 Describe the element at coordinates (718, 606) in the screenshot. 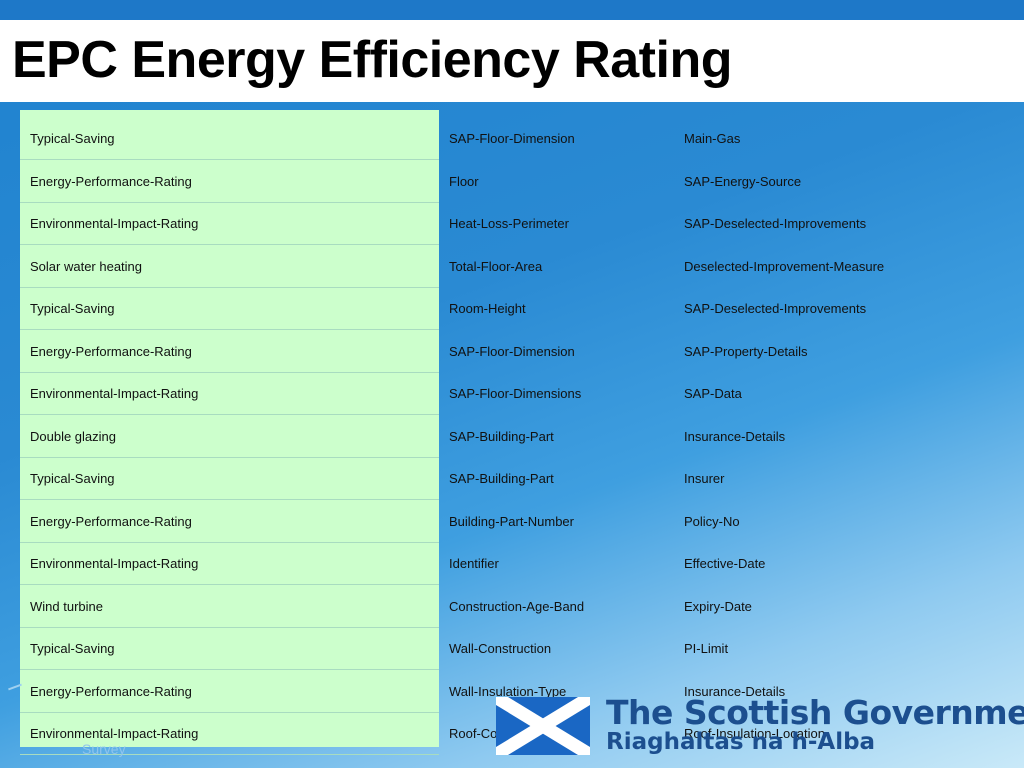

I see `table-cell-col3: Expiry-Date` at that location.